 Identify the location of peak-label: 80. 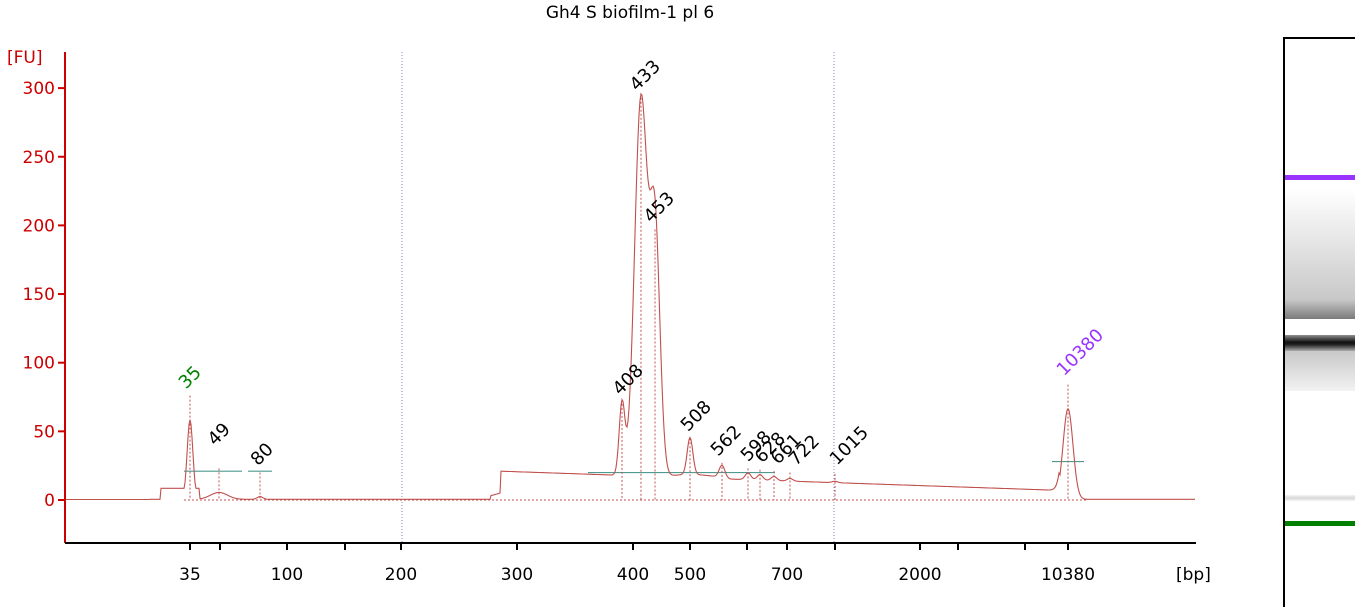
(262, 454).